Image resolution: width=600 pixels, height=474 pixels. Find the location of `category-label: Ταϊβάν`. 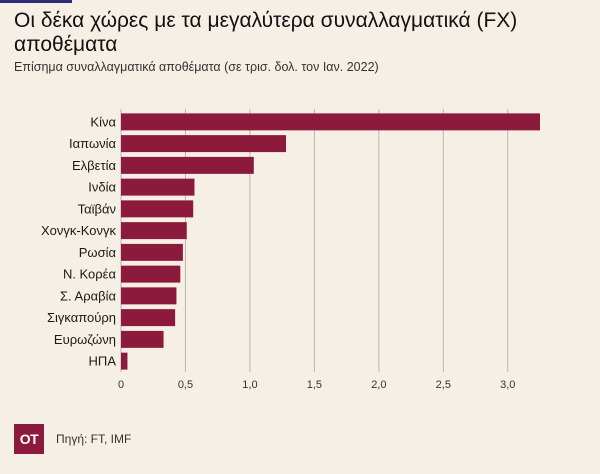

category-label: Ταϊβάν is located at coordinates (97, 208).